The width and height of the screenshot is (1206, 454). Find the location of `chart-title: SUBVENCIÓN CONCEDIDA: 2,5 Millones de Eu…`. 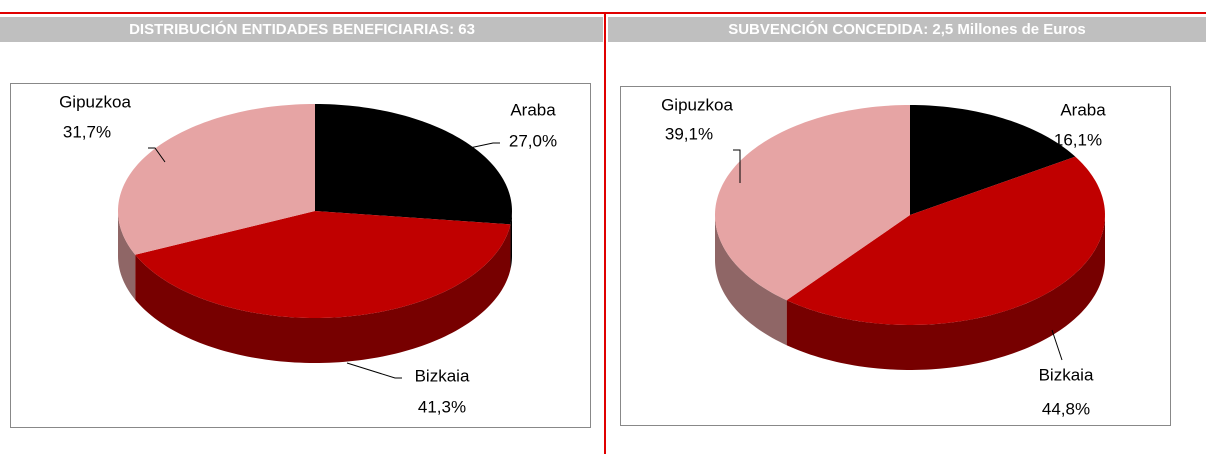

chart-title: SUBVENCIÓN CONCEDIDA: 2,5 Millones de Eu… is located at coordinates (907, 29).